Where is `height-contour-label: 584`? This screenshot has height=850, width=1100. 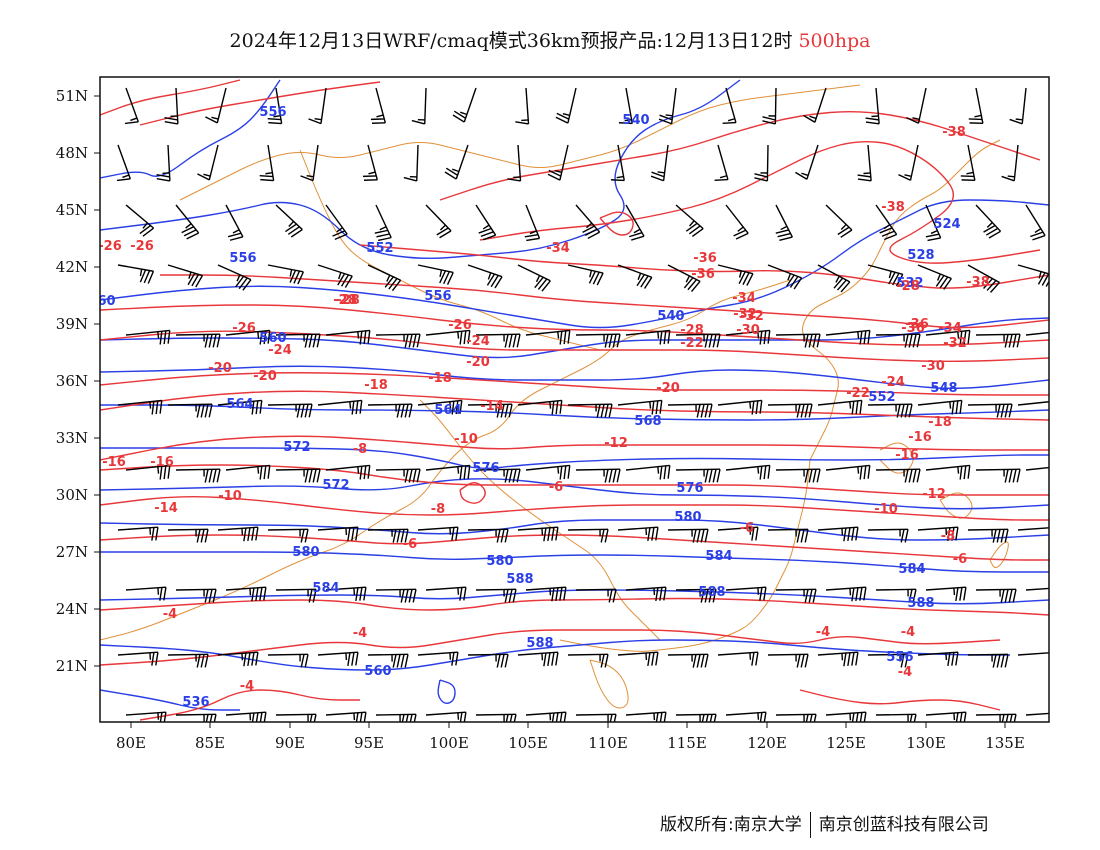
height-contour-label: 584 is located at coordinates (911, 569).